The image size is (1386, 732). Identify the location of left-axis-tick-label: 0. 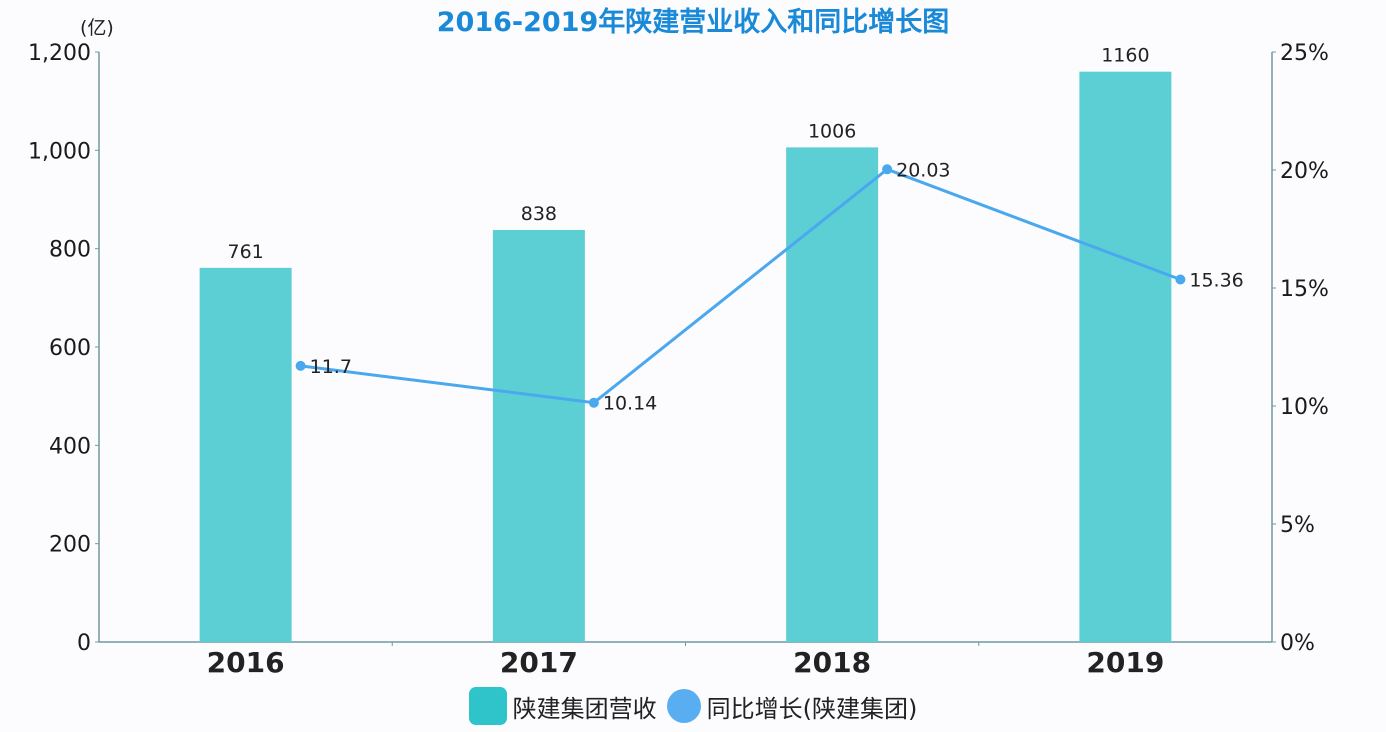
(84, 643).